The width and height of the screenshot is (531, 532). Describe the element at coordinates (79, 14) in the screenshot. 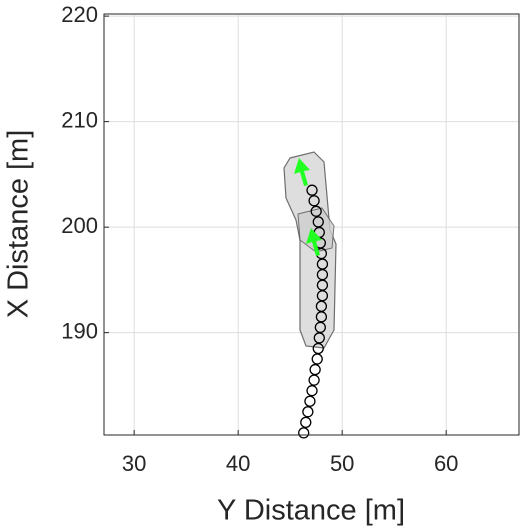

I see `y-tick-label: 220` at that location.